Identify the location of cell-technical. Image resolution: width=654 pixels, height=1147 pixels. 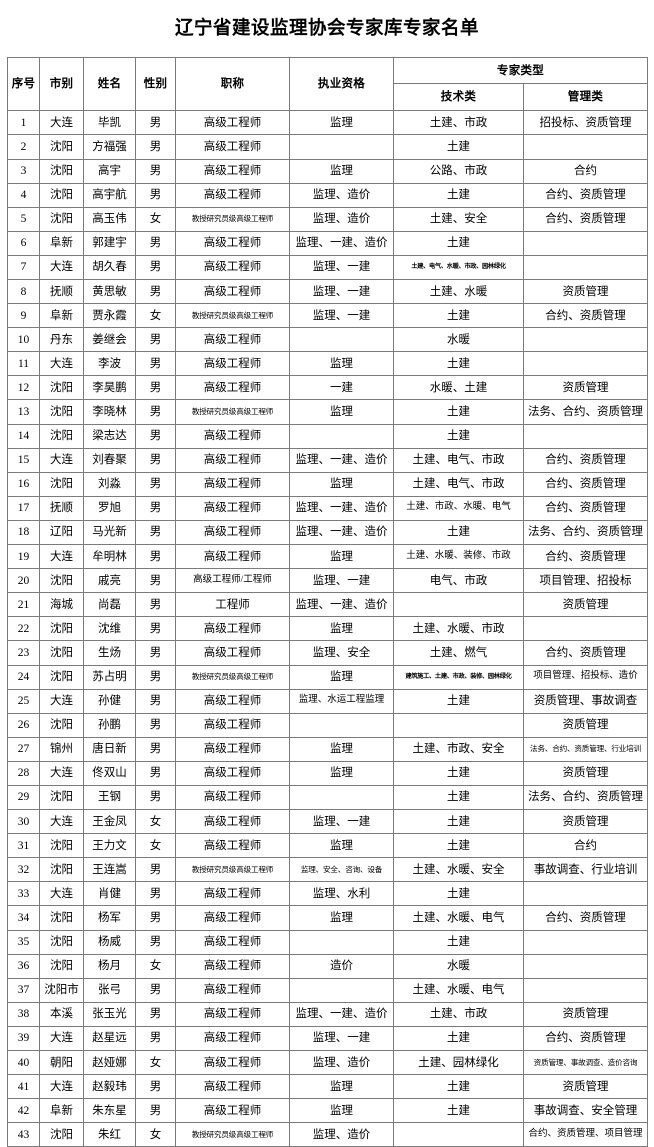
(458, 605).